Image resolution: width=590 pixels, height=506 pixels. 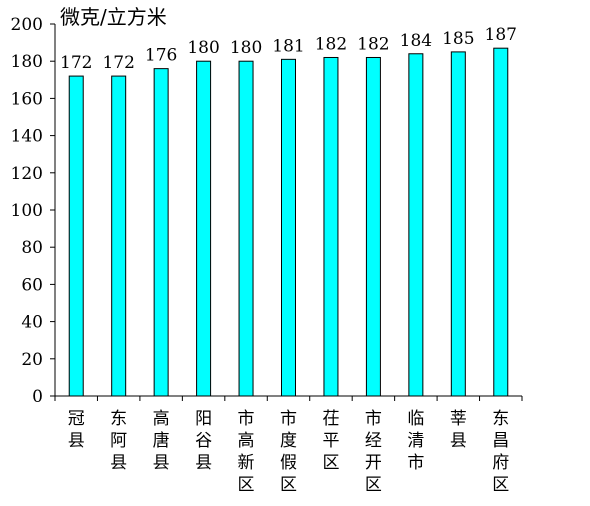 What do you see at coordinates (161, 441) in the screenshot?
I see `x-category-label: 高唐县` at bounding box center [161, 441].